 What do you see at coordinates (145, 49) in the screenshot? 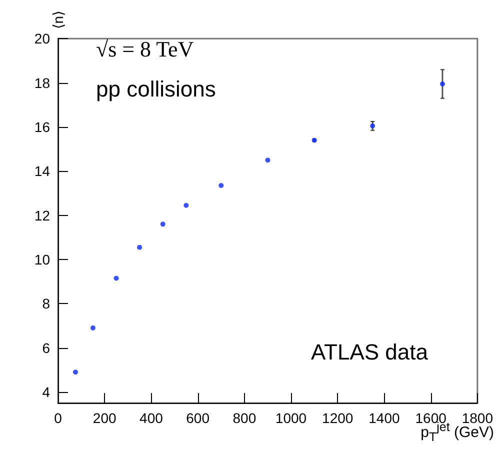
I see `annotation: √s = 8 TeV` at bounding box center [145, 49].